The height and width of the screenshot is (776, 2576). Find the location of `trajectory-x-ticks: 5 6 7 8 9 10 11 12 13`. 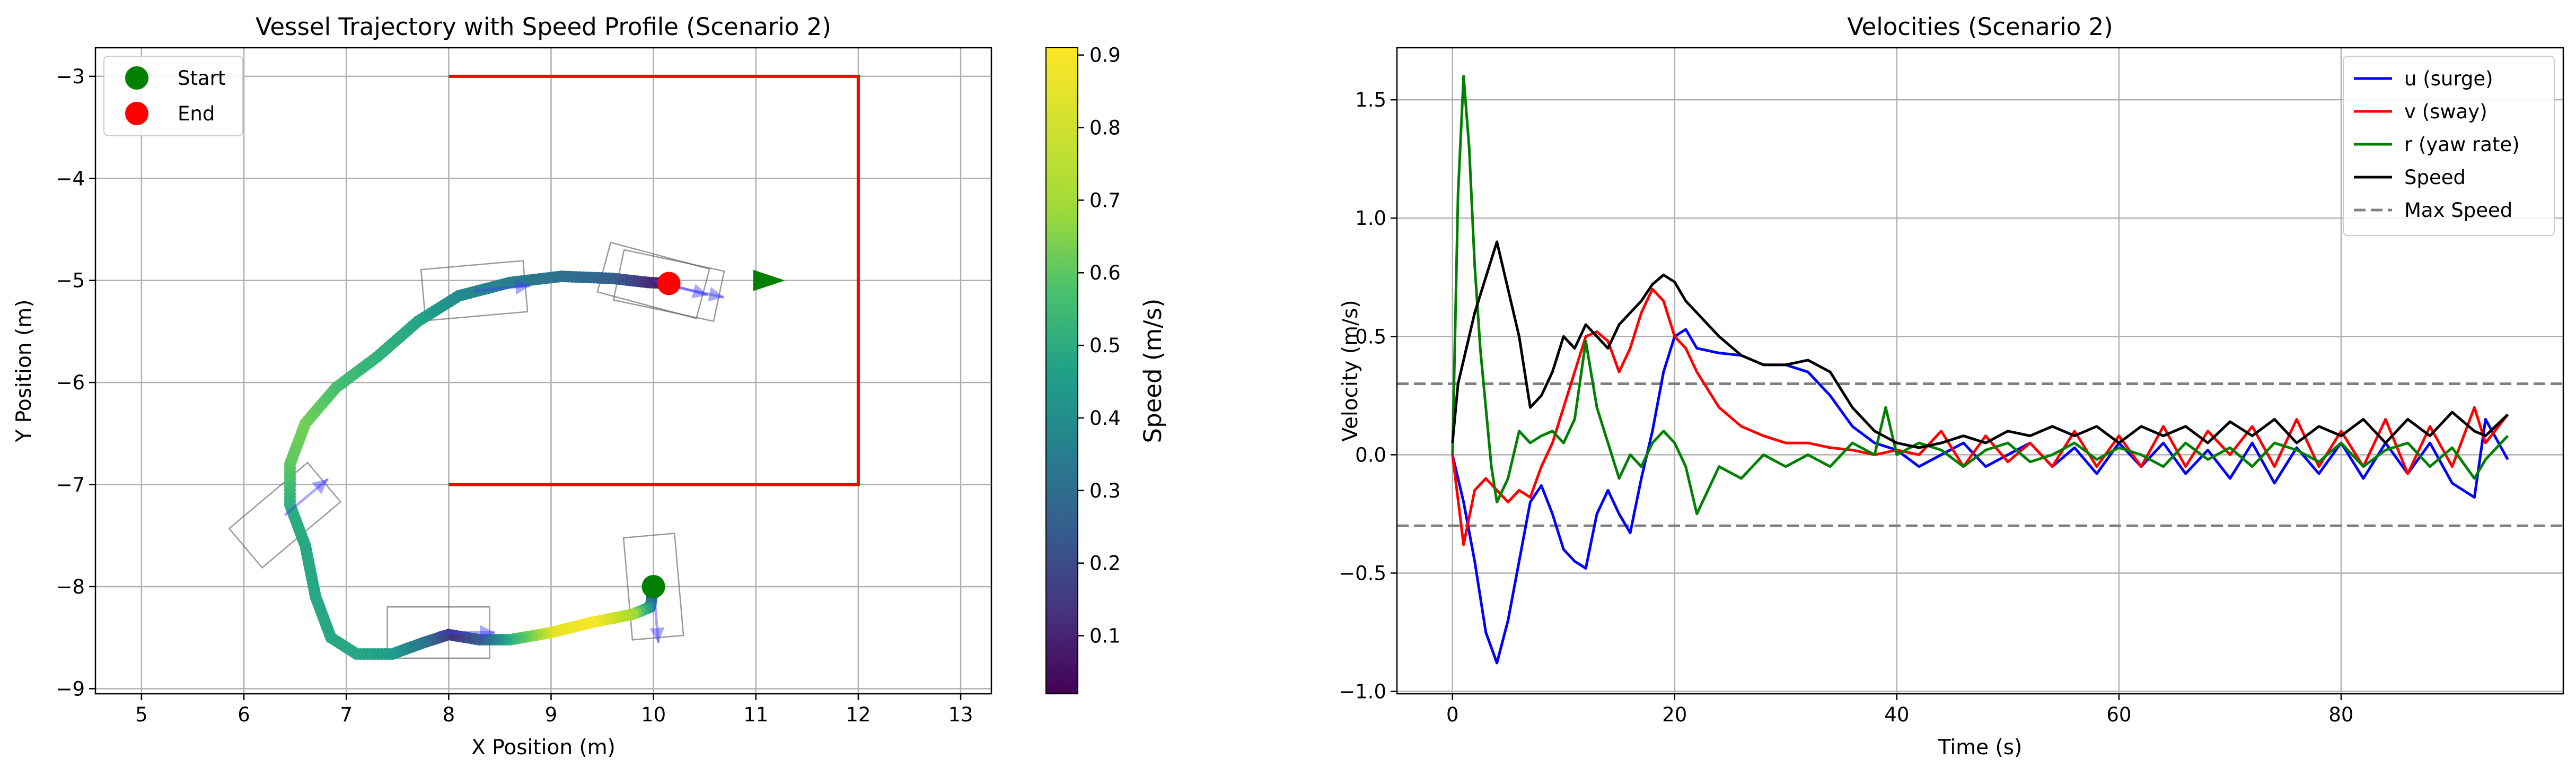

trajectory-x-ticks: 5 6 7 8 9 10 11 12 13 is located at coordinates (554, 710).